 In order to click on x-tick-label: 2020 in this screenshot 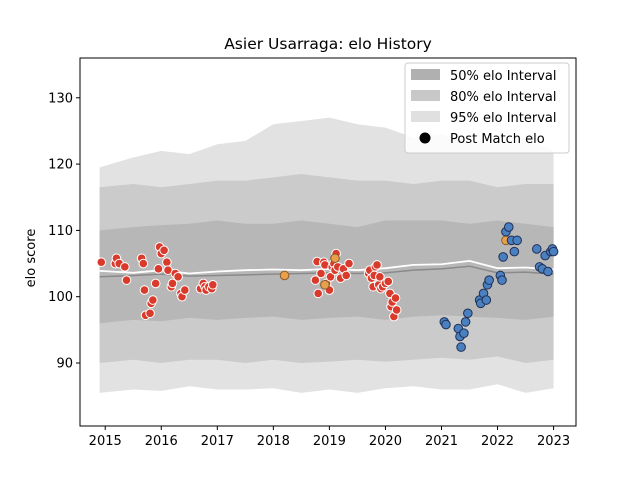, I will do `click(385, 441)`.